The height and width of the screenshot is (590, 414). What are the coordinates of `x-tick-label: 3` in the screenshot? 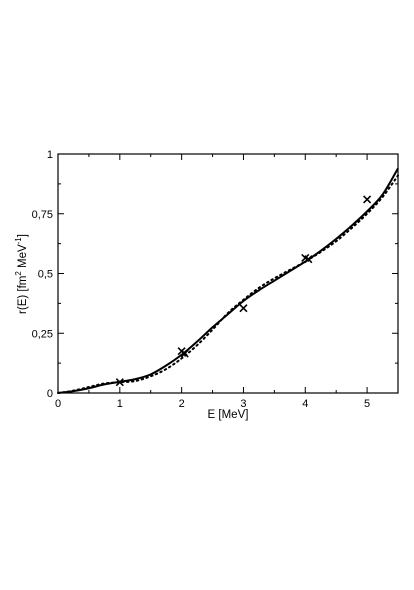 It's located at (243, 404).